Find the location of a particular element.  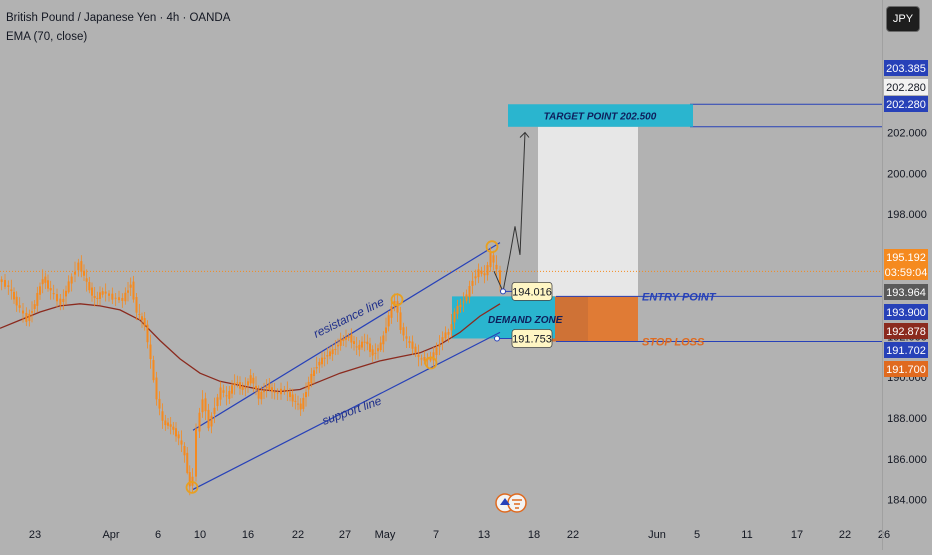

price-tag-entry-b: 193.900 is located at coordinates (906, 313).